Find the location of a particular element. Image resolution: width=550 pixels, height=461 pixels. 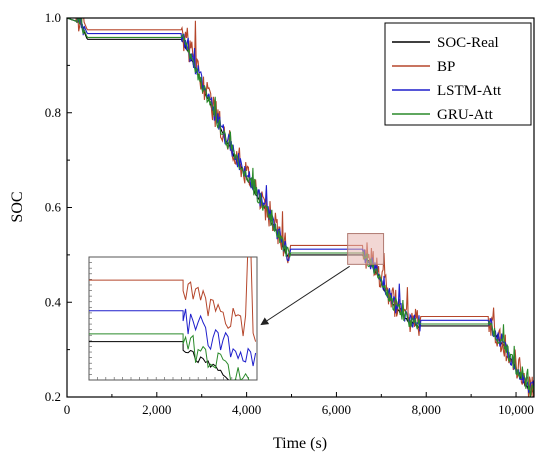

inset-line-lstm-att is located at coordinates (173, 337).